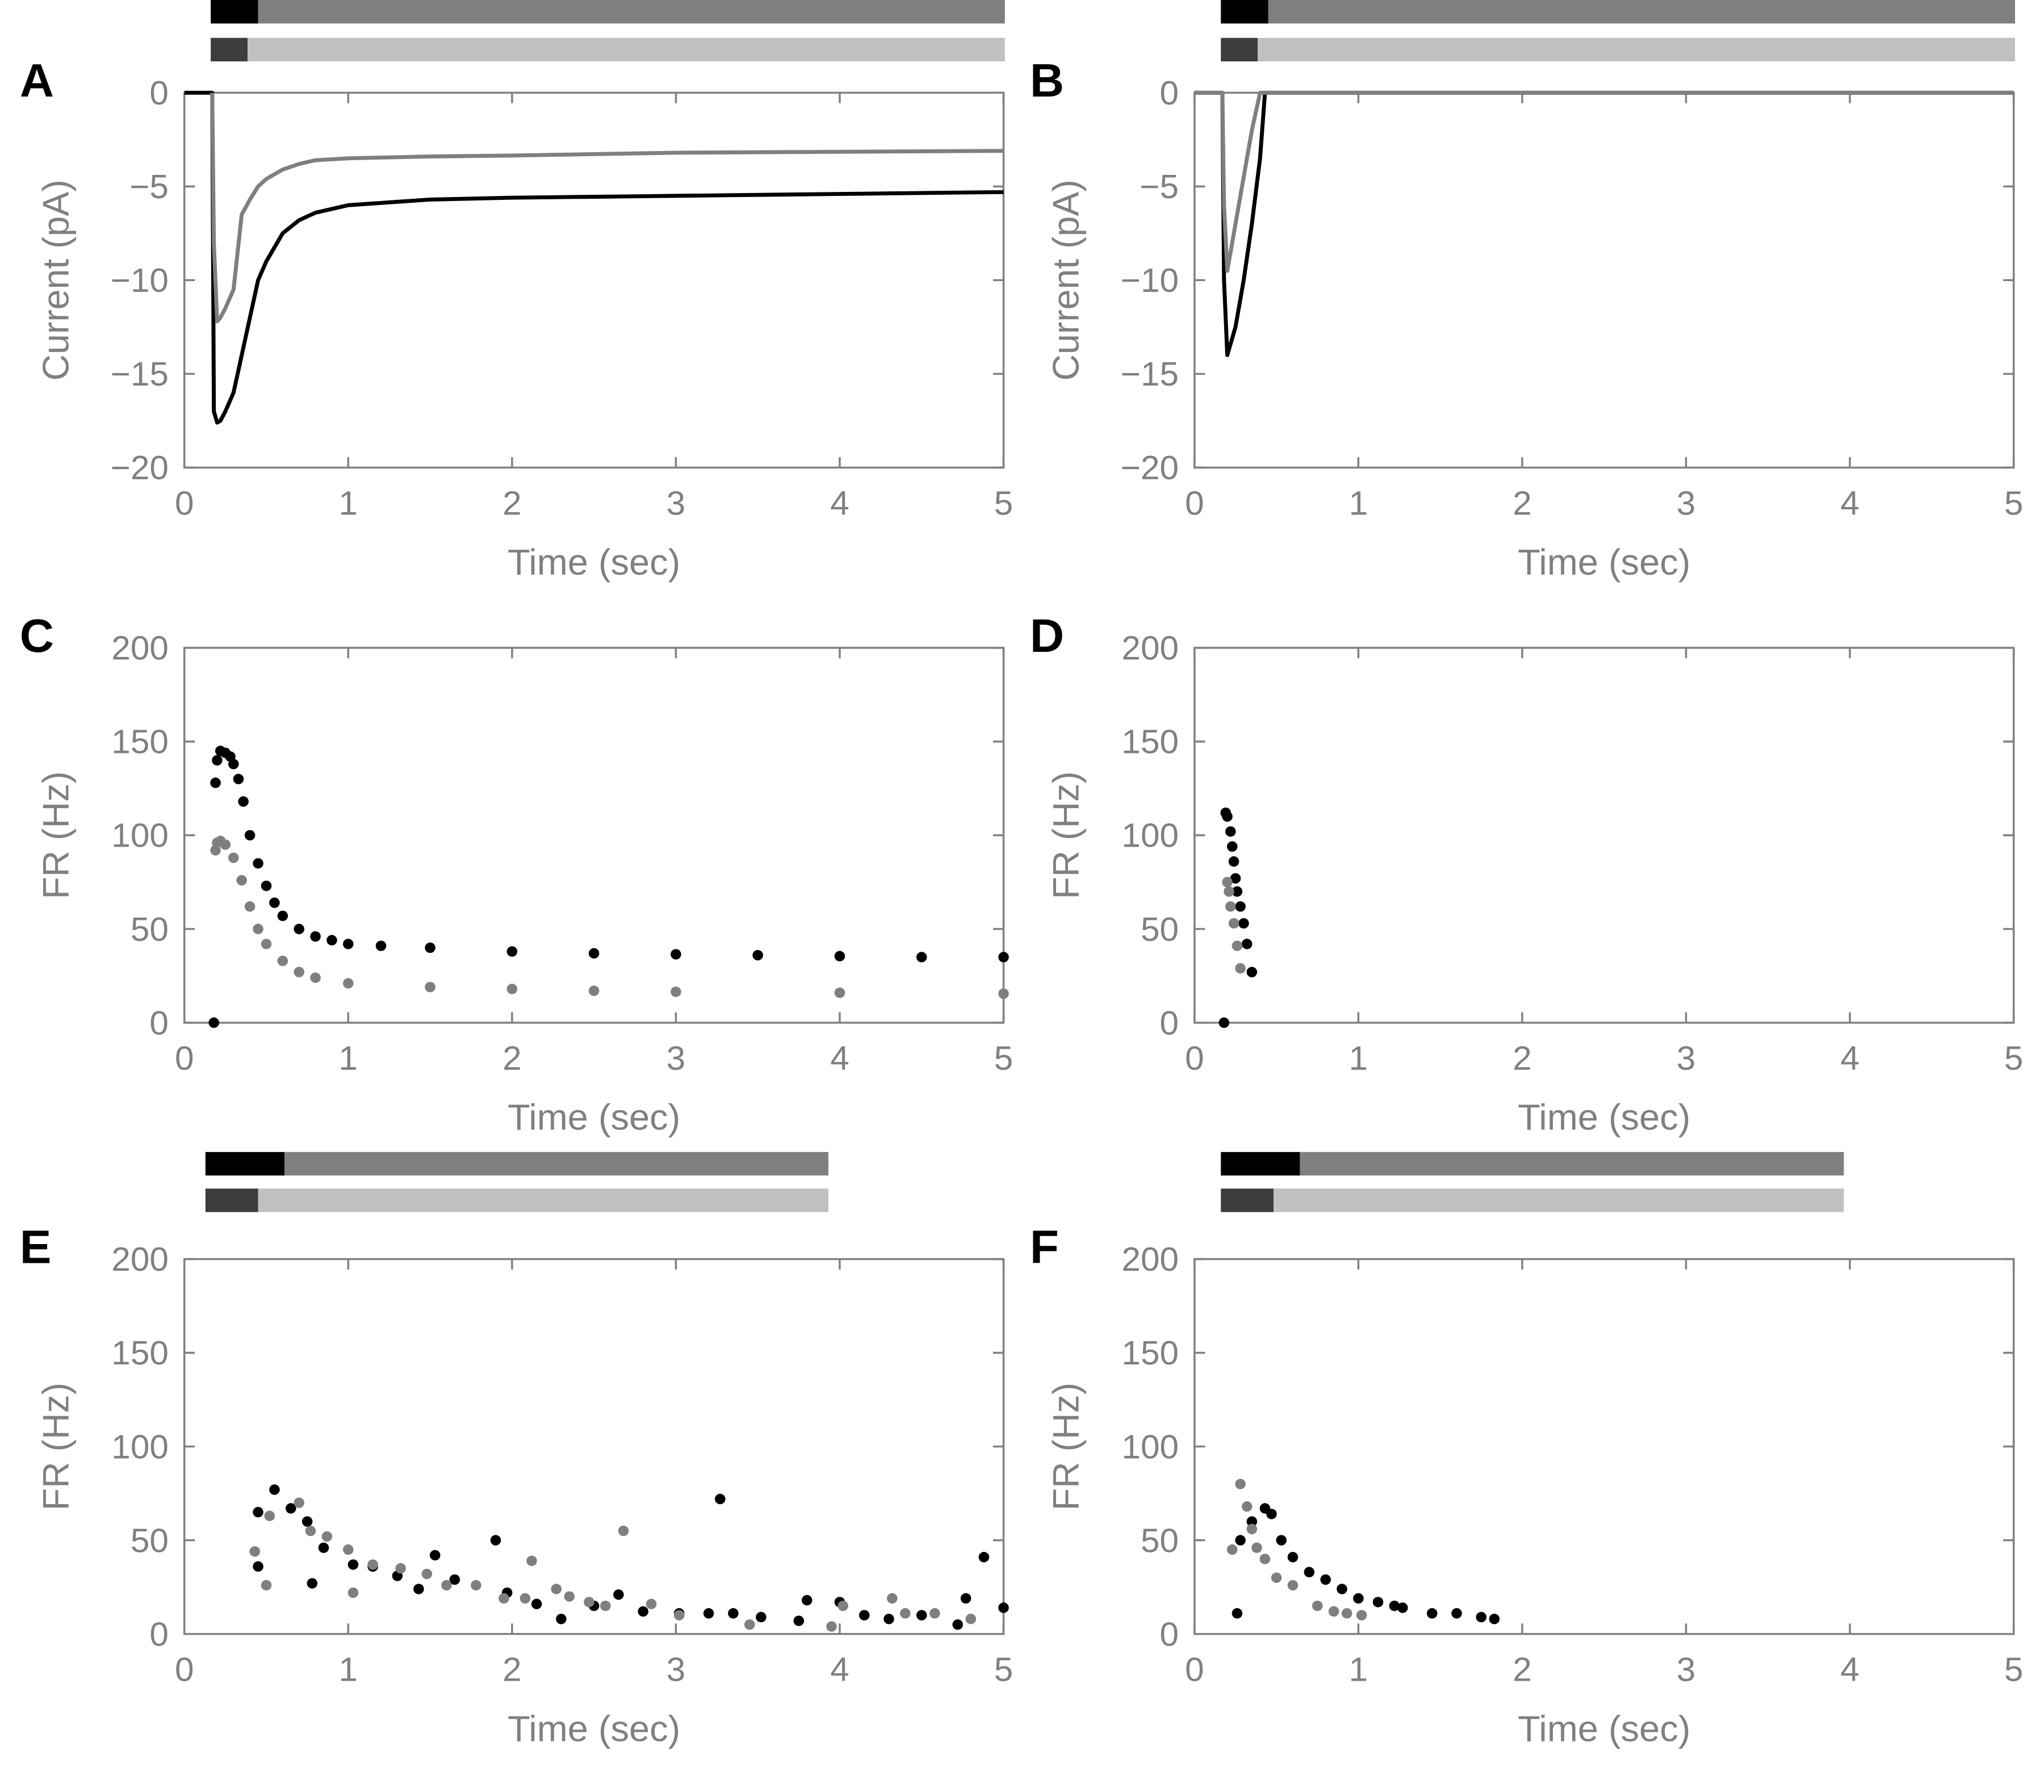 This screenshot has height=1792, width=2044. Describe the element at coordinates (1150, 374) in the screenshot. I see `y-tick-label: −15` at that location.